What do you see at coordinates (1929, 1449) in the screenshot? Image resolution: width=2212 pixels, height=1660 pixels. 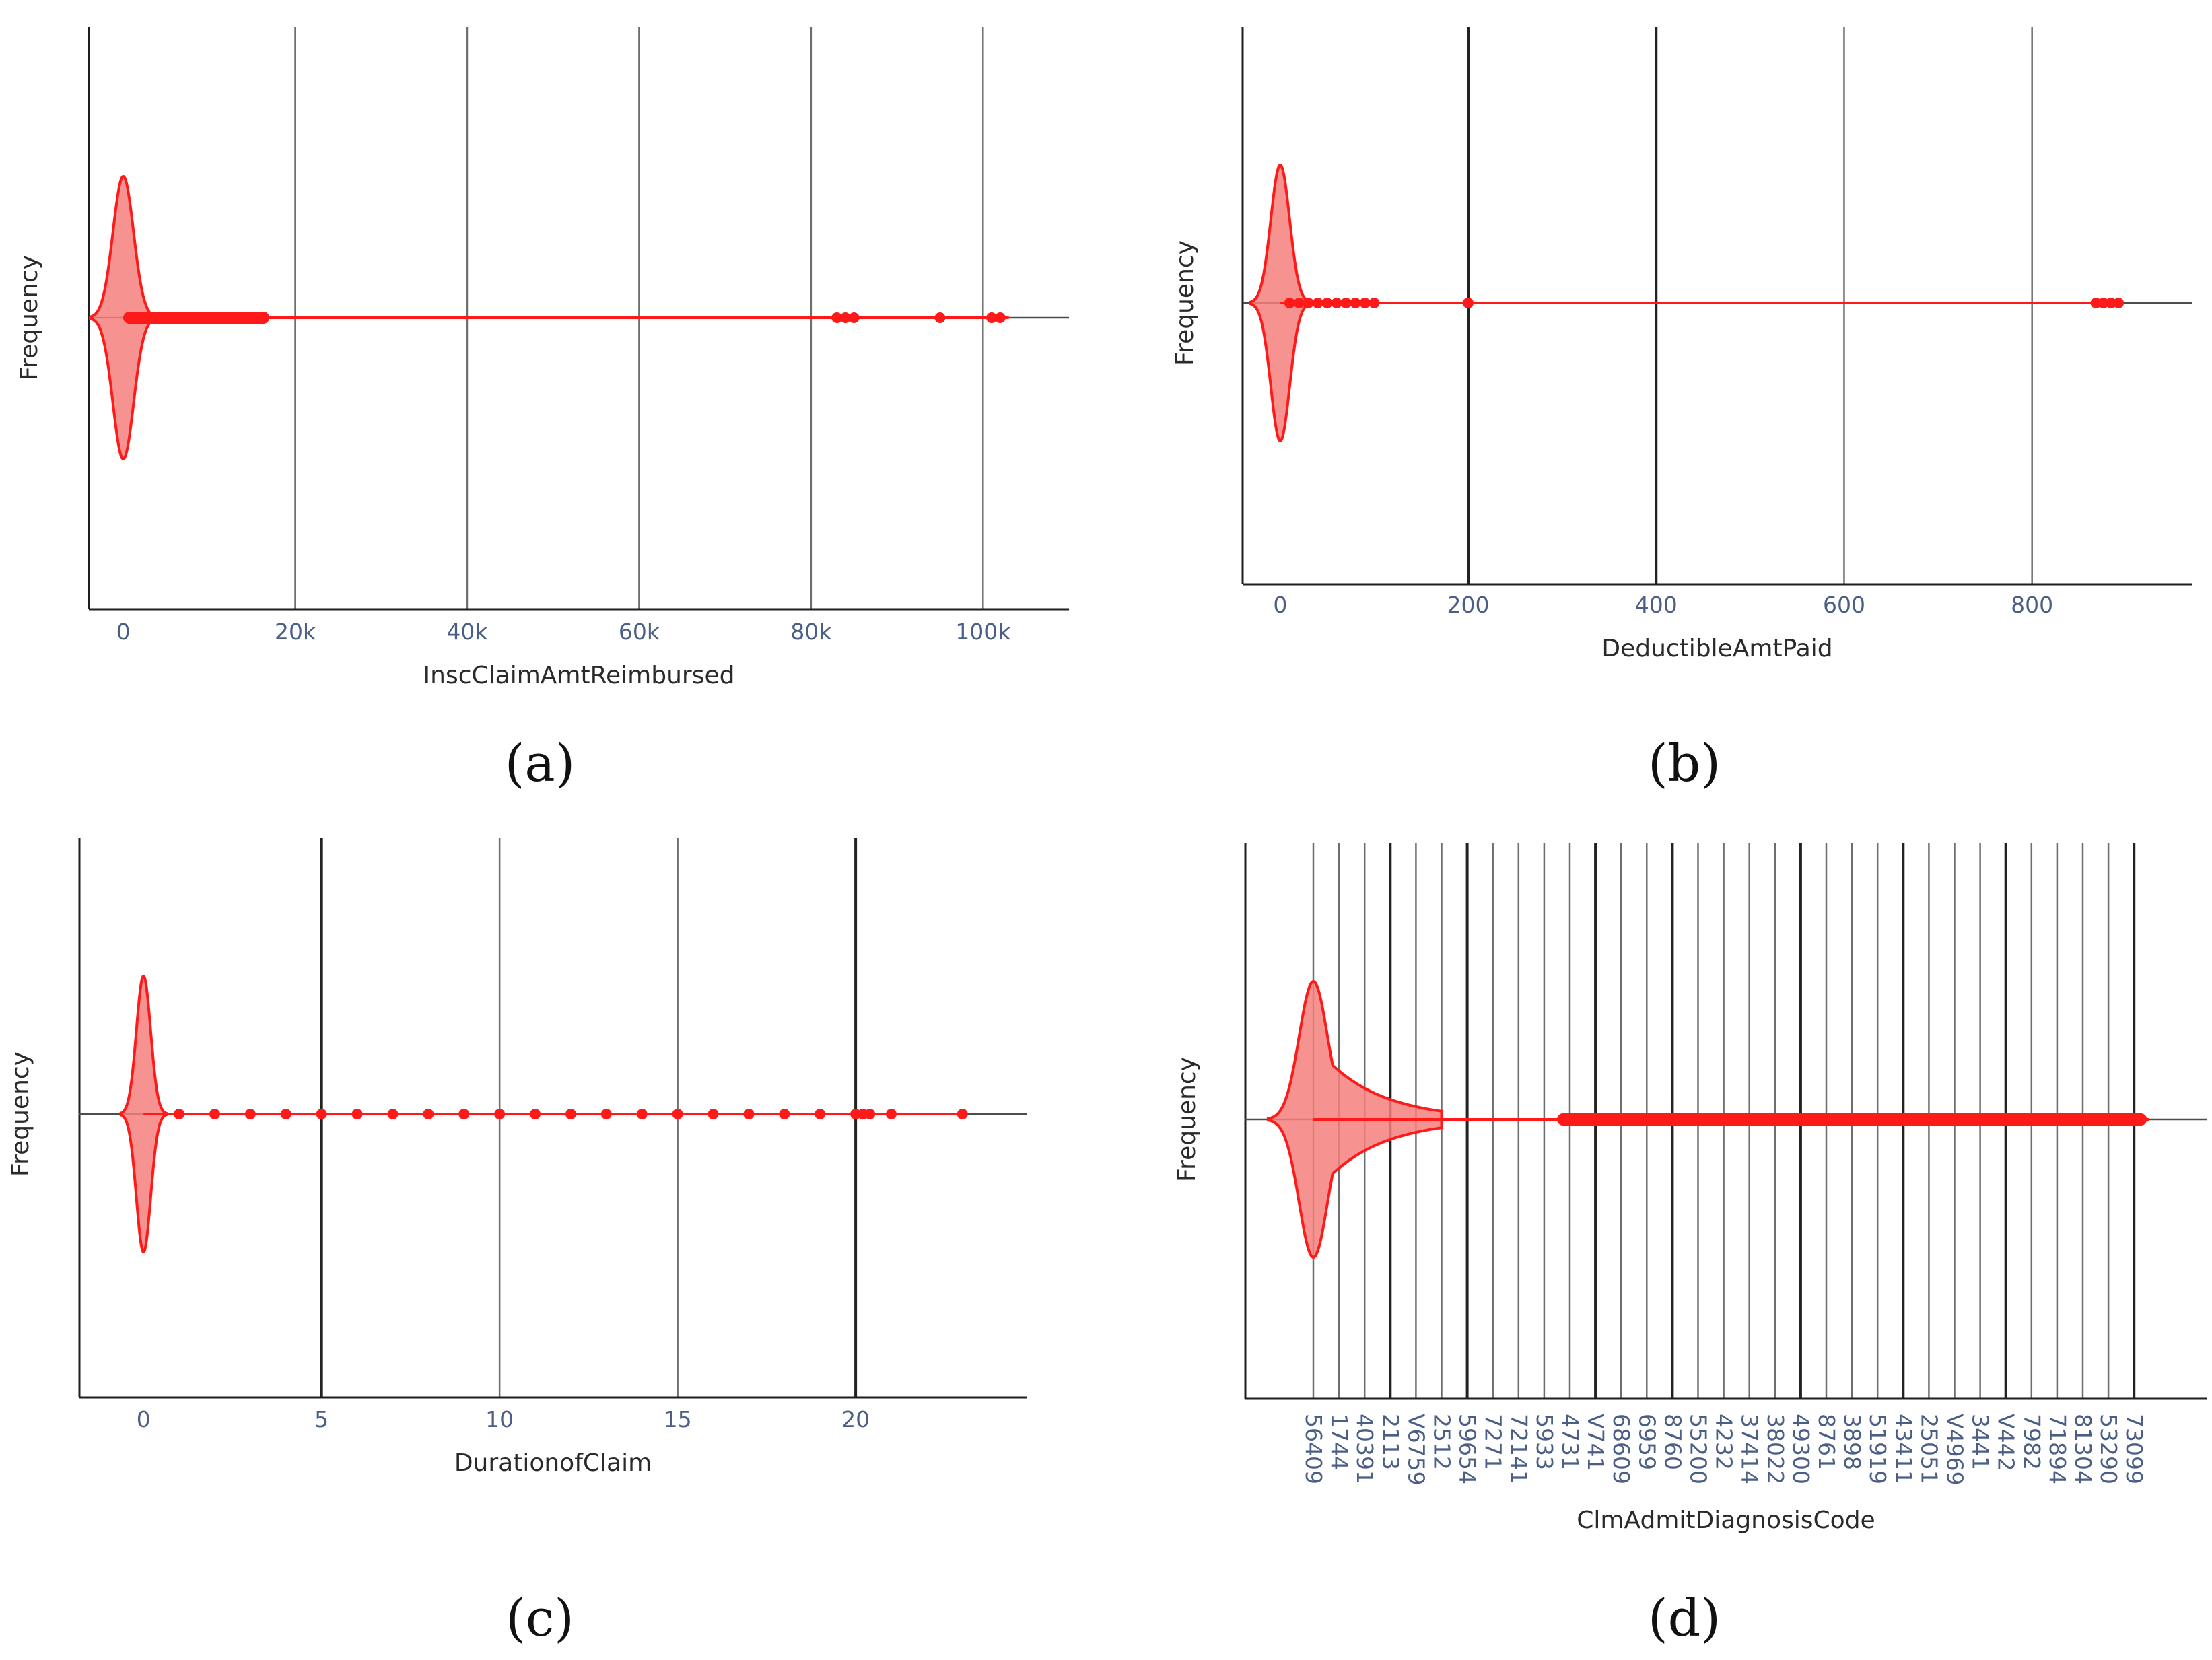 I see `x-tick-label: 25051` at bounding box center [1929, 1449].